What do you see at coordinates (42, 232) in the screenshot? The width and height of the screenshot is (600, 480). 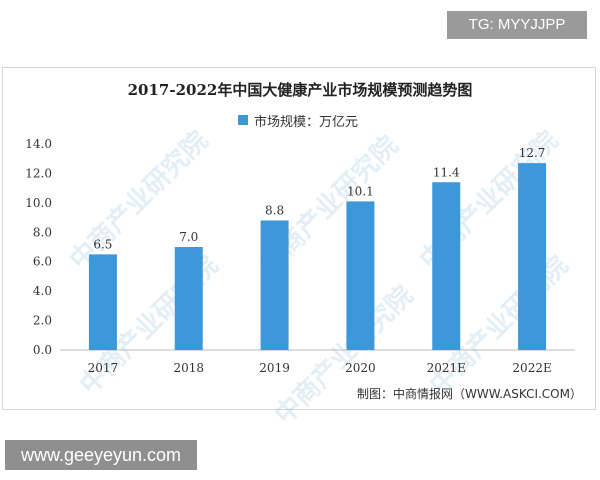 I see `y-tick-label: 8.0` at bounding box center [42, 232].